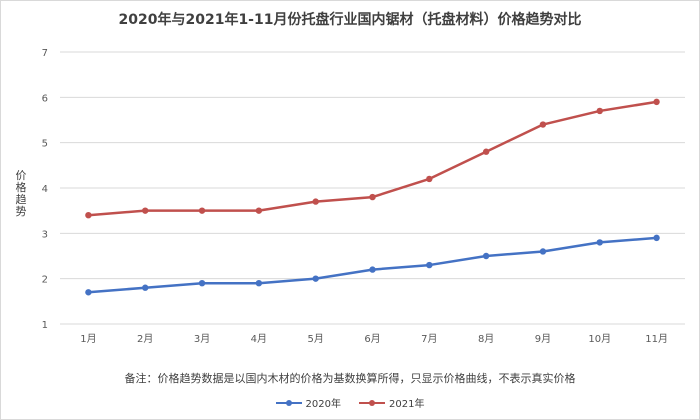 The width and height of the screenshot is (700, 420). What do you see at coordinates (45, 234) in the screenshot?
I see `y-tick-label: 3` at bounding box center [45, 234].